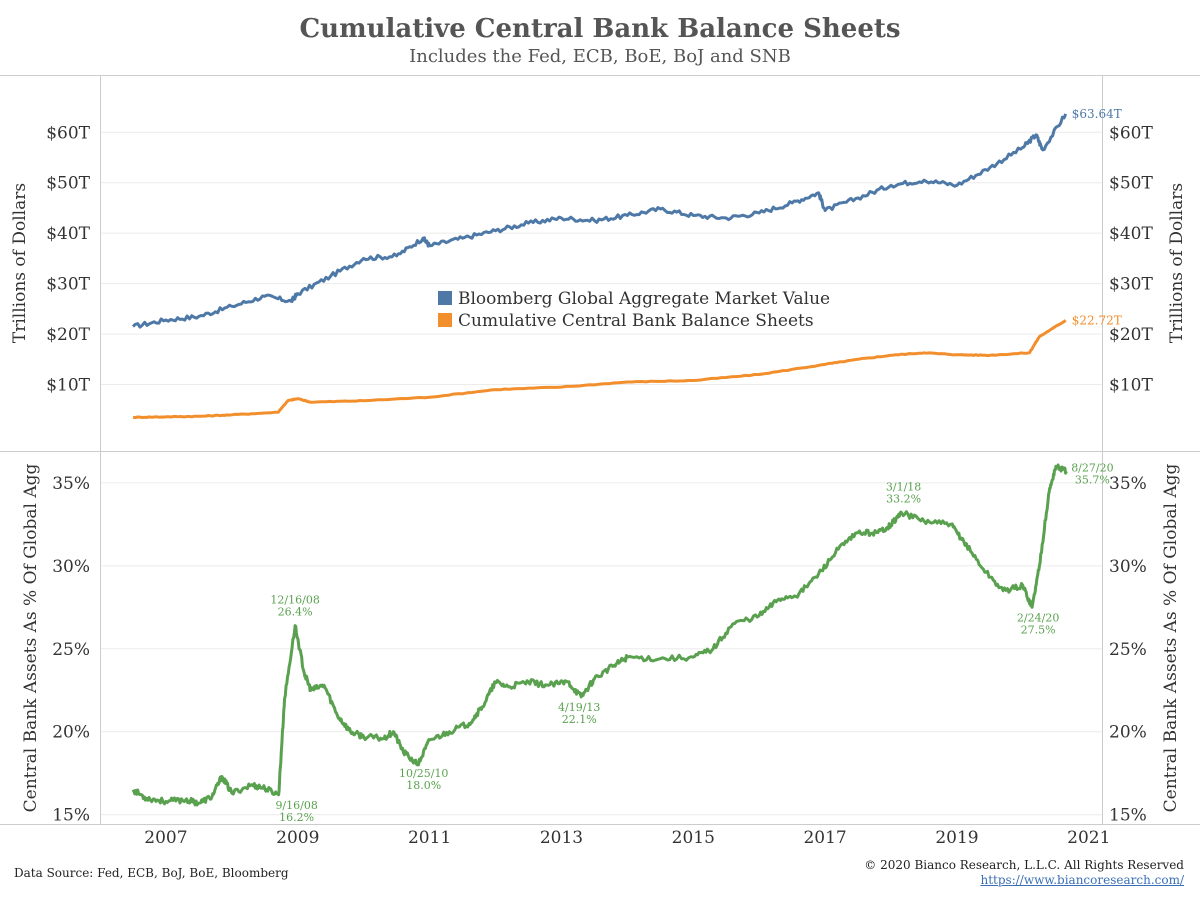 The width and height of the screenshot is (1200, 900). I want to click on ytick-label-right: $60T, so click(1131, 133).